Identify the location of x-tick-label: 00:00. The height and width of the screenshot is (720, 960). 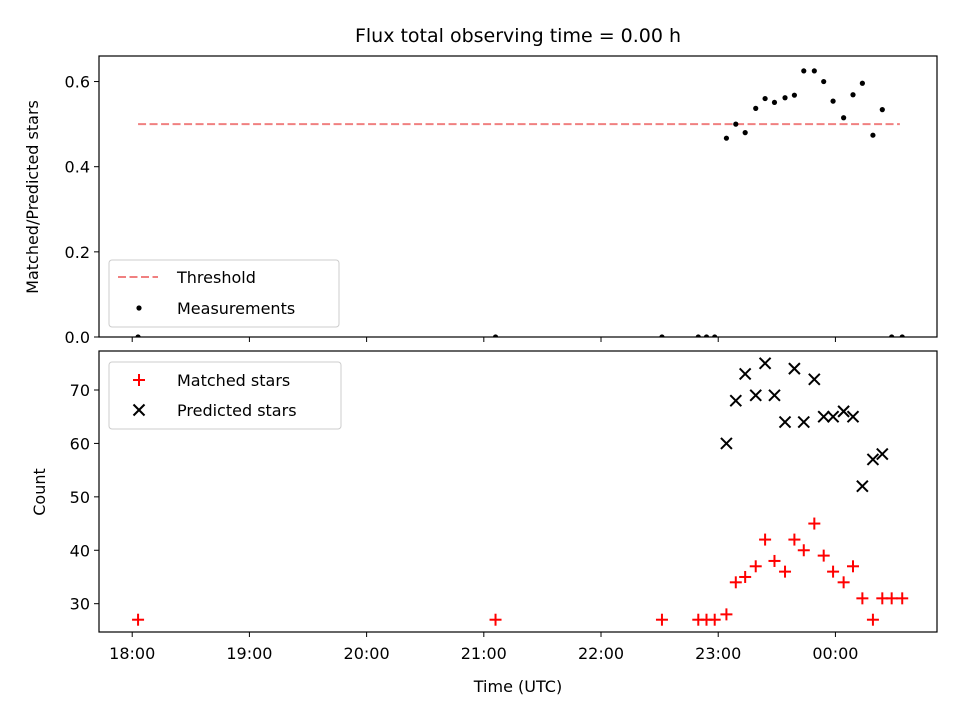
(835, 653).